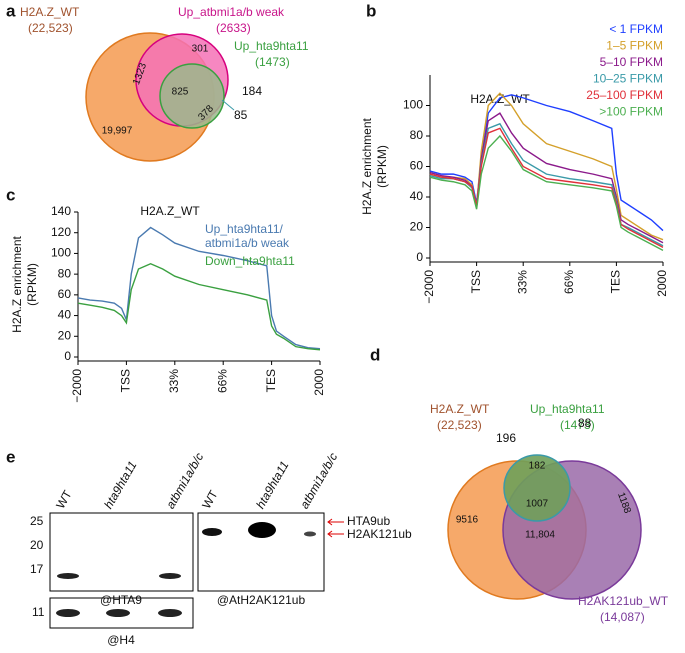 The width and height of the screenshot is (685, 653). What do you see at coordinates (241, 115) in the screenshot?
I see `count: 85` at bounding box center [241, 115].